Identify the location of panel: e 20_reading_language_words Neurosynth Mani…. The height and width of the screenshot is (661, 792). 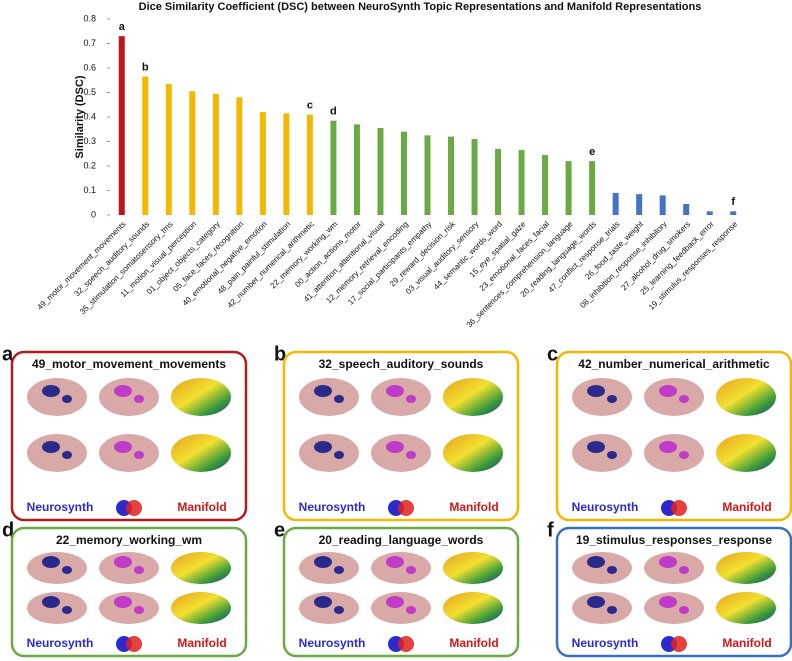
(397, 588).